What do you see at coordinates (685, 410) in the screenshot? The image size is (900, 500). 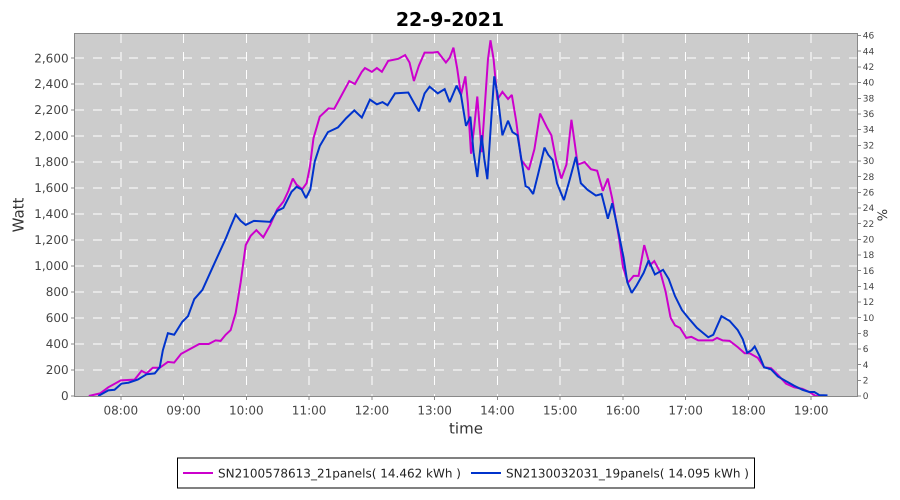 I see `x-tick-label: 17:00` at bounding box center [685, 410].